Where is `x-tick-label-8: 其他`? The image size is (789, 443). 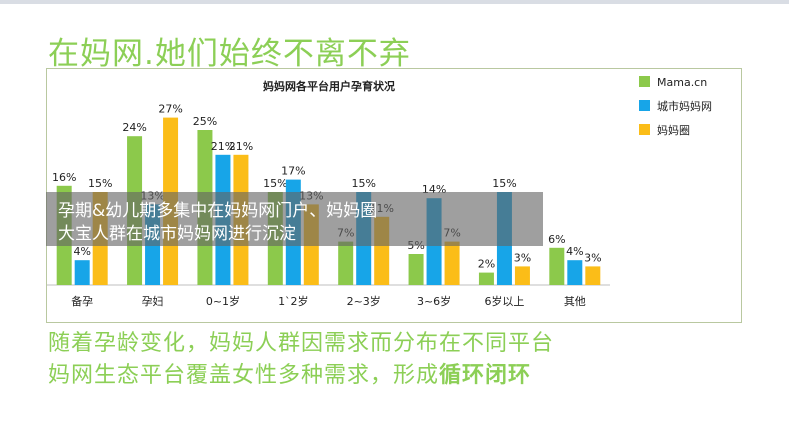
x-tick-label-8: 其他 is located at coordinates (575, 301).